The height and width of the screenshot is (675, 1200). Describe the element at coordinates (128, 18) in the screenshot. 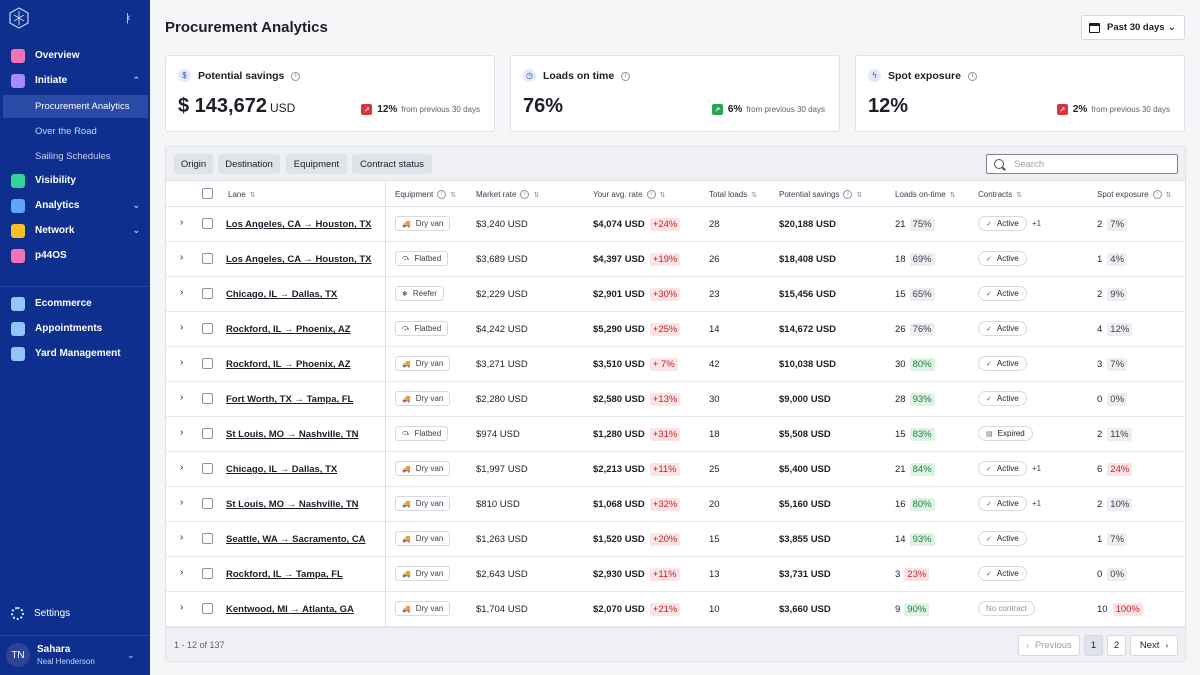

I see `collapse-left-icon: |‹` at that location.